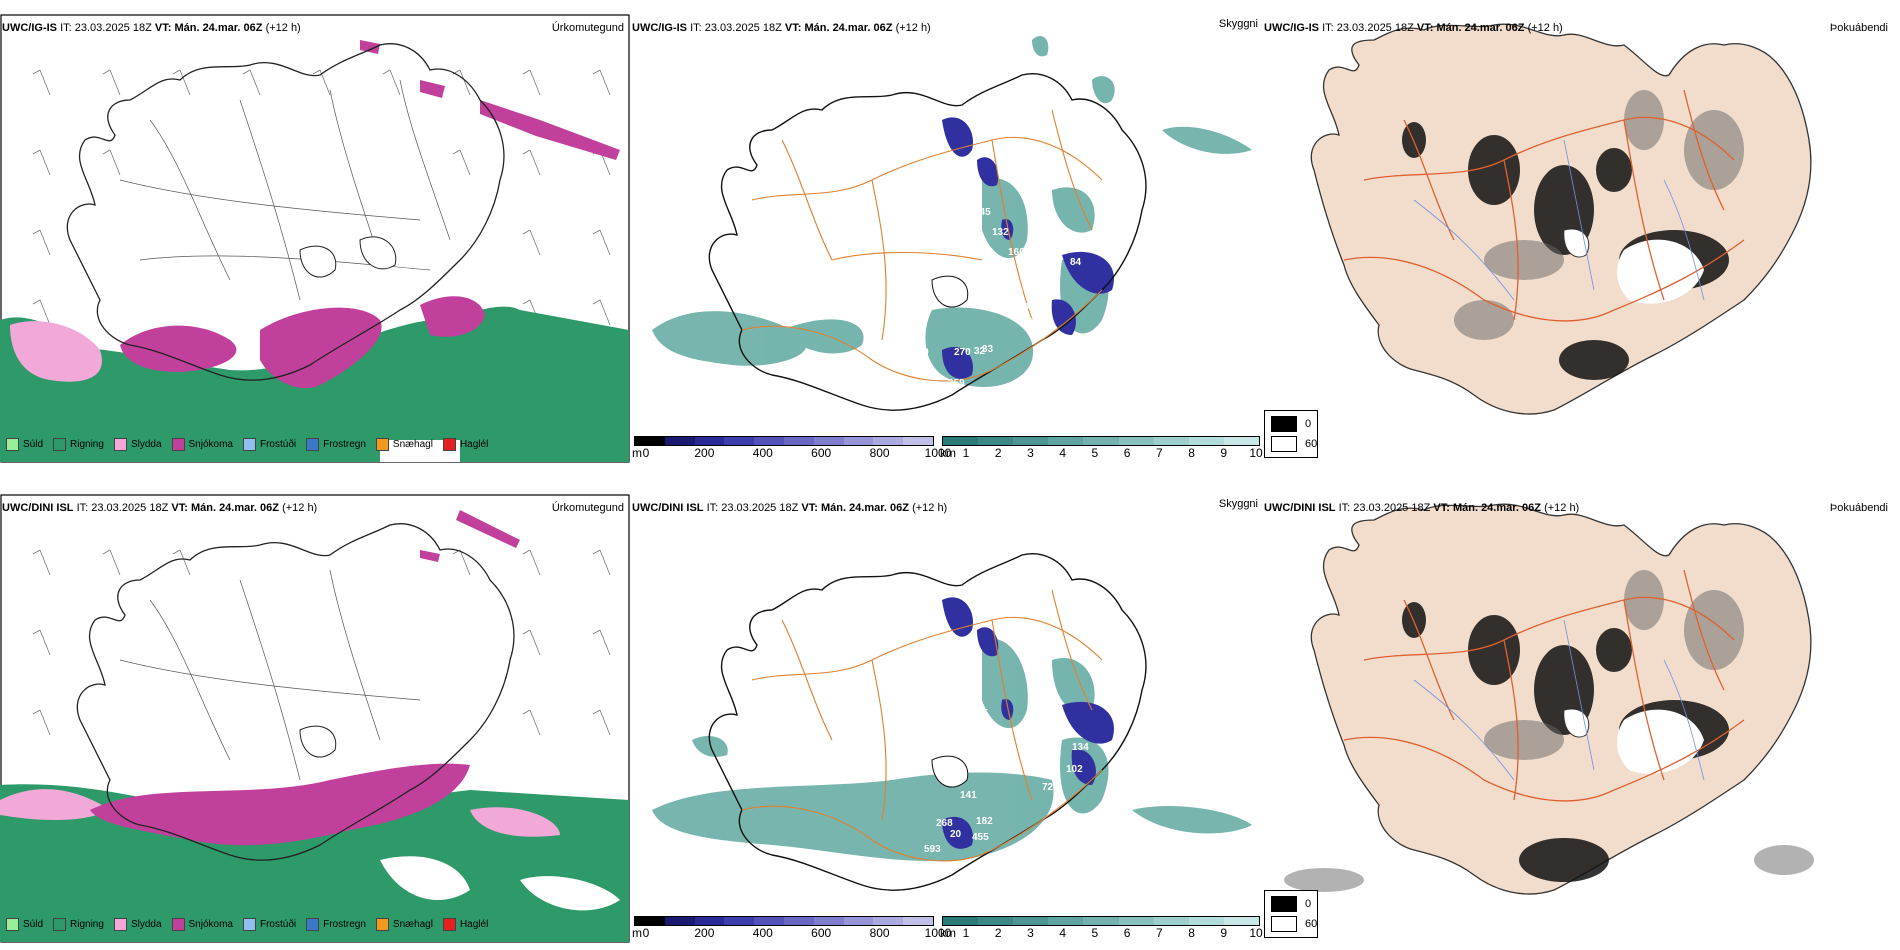 The width and height of the screenshot is (1900, 950). What do you see at coordinates (1311, 924) in the screenshot?
I see `fog-legend-label: 60` at bounding box center [1311, 924].